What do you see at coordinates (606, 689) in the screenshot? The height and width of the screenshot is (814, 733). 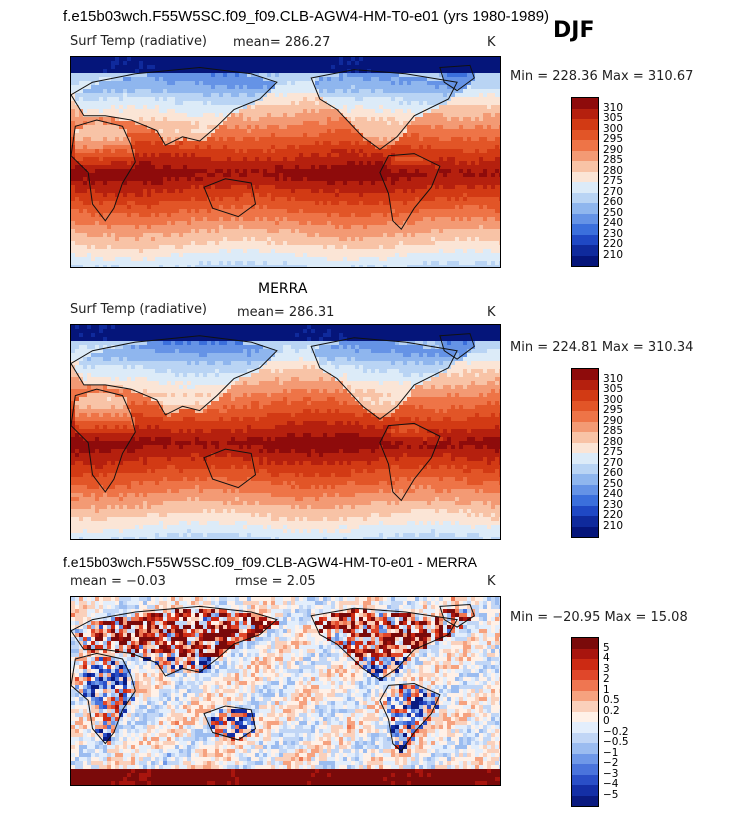 I see `colorbar-tick-label: 1` at bounding box center [606, 689].